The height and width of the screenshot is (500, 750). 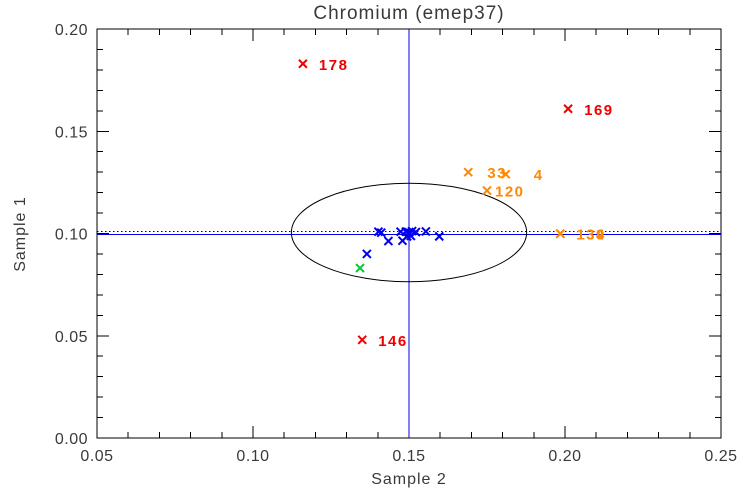 What do you see at coordinates (539, 175) in the screenshot?
I see `point-label-4: 4` at bounding box center [539, 175].